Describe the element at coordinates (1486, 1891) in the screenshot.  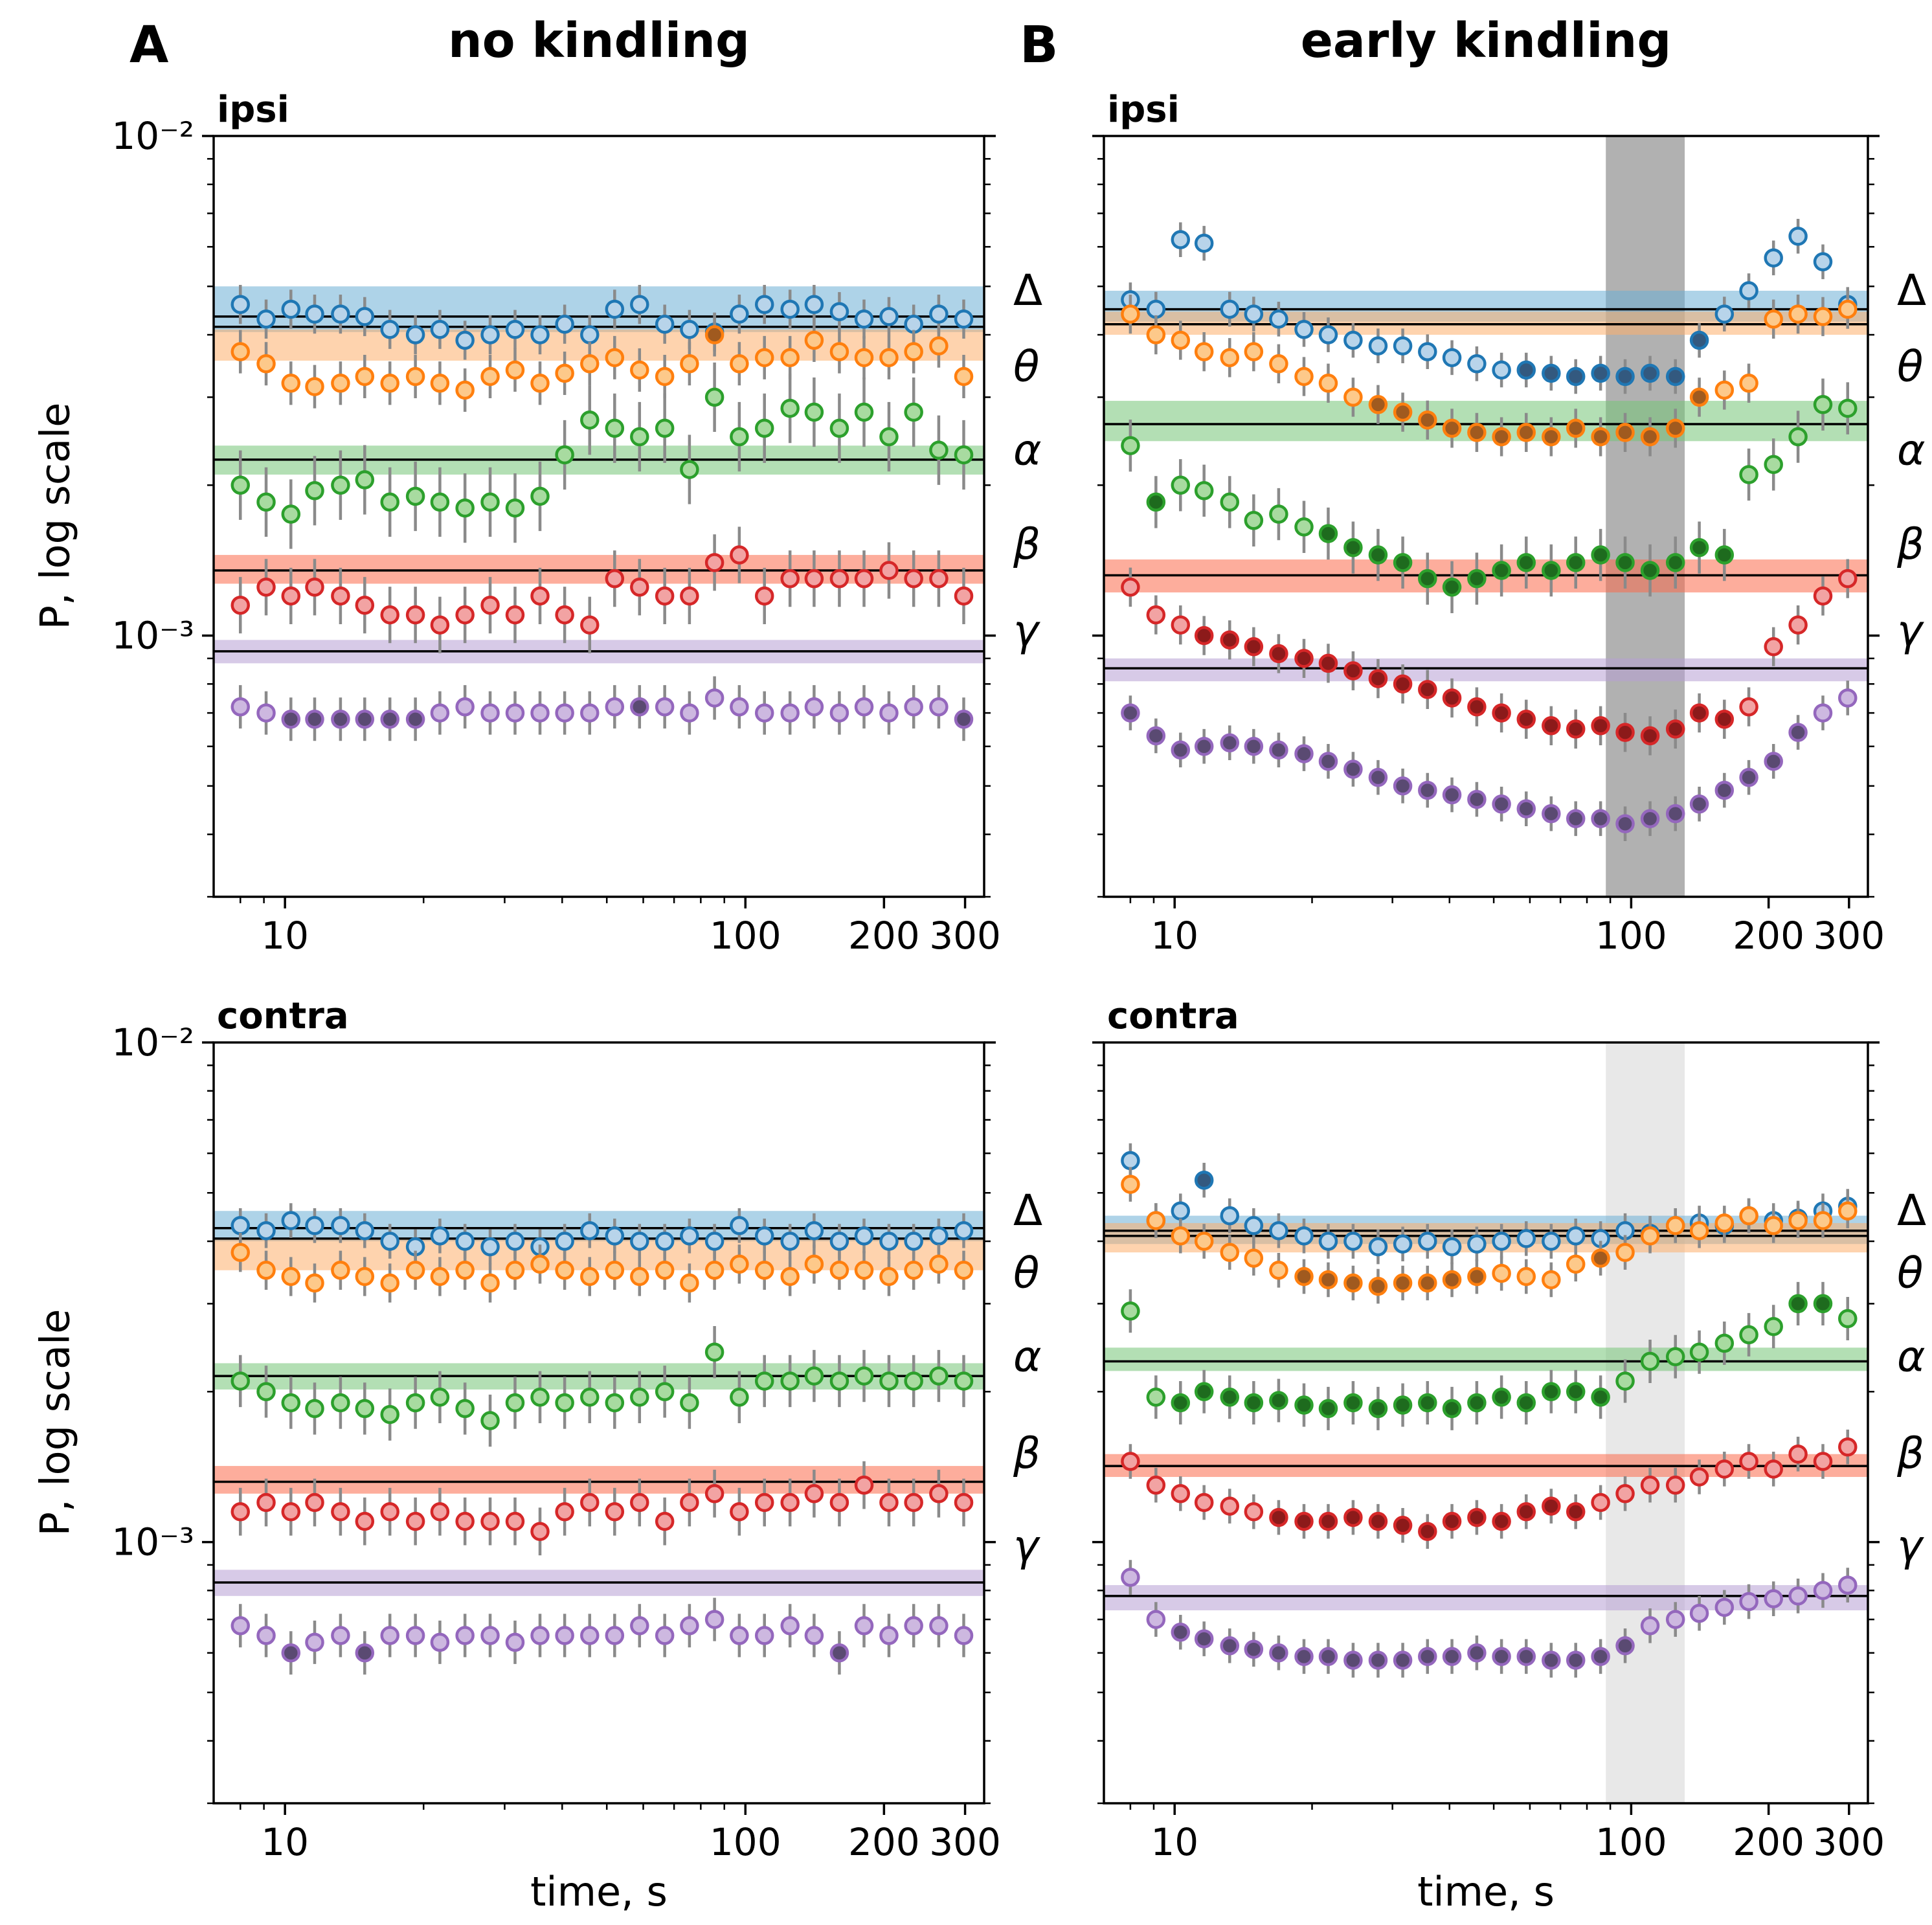
I see `x-axis-label-right: time, s` at that location.